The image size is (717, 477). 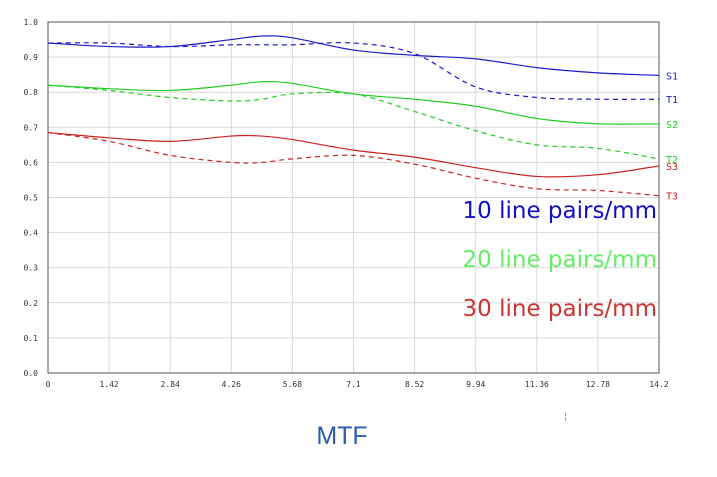 What do you see at coordinates (560, 211) in the screenshot?
I see `legend-entry: 10 line pairs/mm` at bounding box center [560, 211].